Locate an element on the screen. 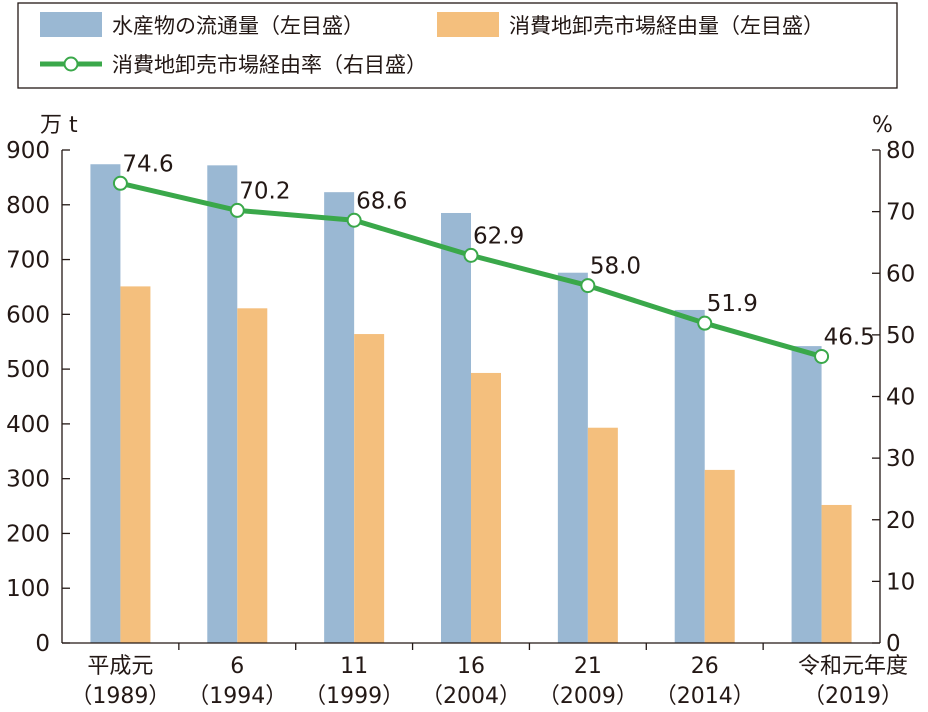 Image resolution: width=928 pixels, height=712 pixels. y-left-tick-label-1: 100 is located at coordinates (28, 589).